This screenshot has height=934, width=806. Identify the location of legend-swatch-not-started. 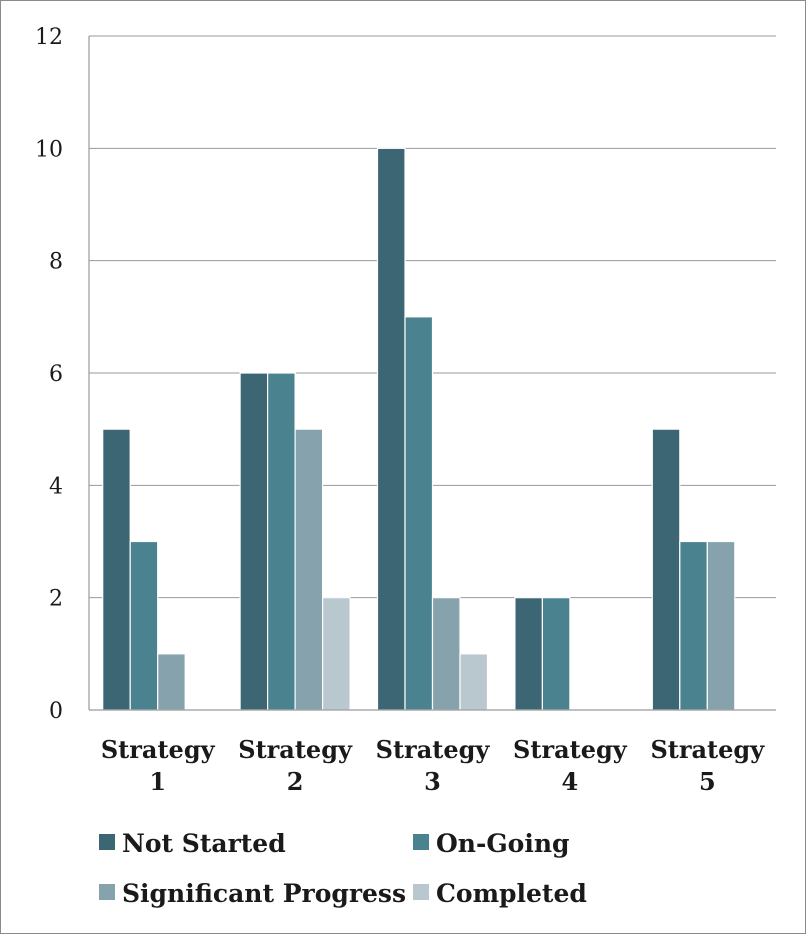
(107, 842).